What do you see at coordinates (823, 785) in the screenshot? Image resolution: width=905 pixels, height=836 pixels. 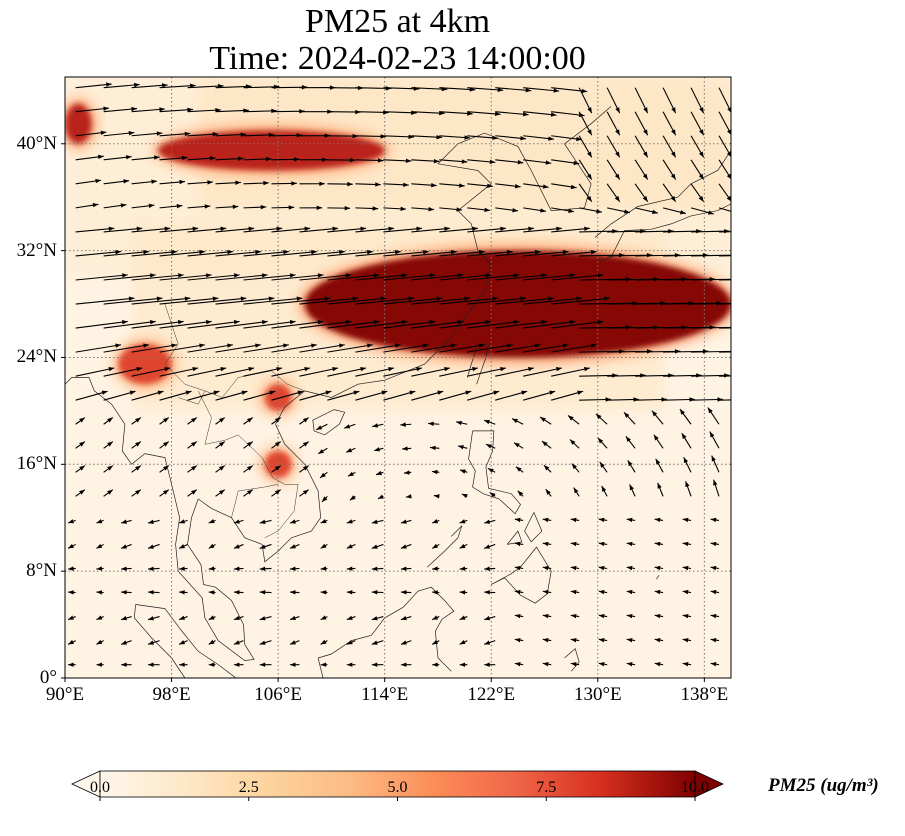 I see `colorbar-label: PM25 (ug/m³)` at bounding box center [823, 785].